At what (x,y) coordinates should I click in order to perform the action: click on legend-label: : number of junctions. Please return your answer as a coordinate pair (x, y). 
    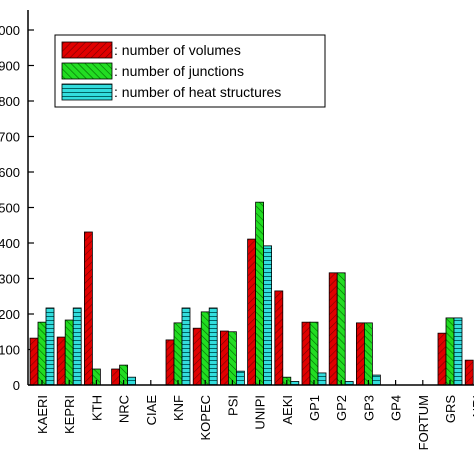
    Looking at the image, I should click on (179, 71).